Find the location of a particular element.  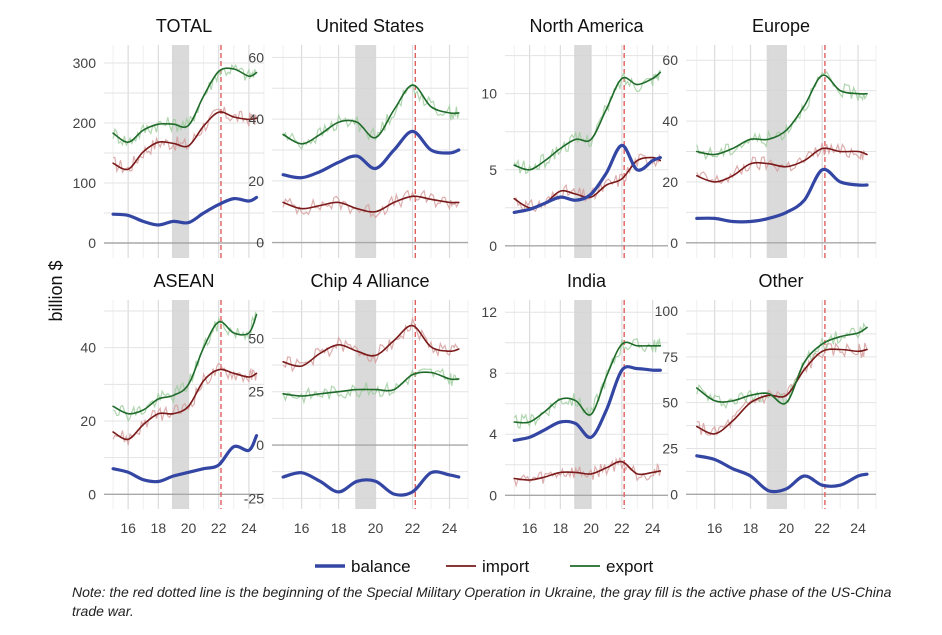

panel-title: North America is located at coordinates (586, 26).